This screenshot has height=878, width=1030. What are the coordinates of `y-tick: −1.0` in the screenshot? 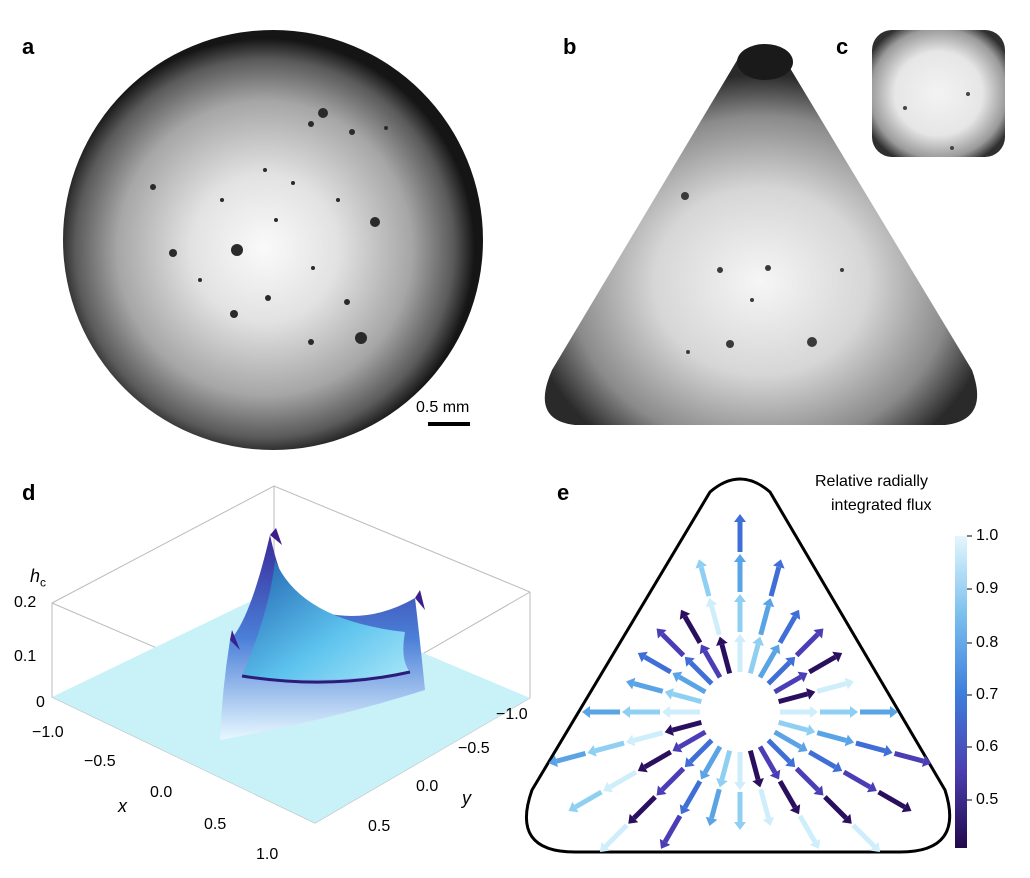 It's located at (512, 714).